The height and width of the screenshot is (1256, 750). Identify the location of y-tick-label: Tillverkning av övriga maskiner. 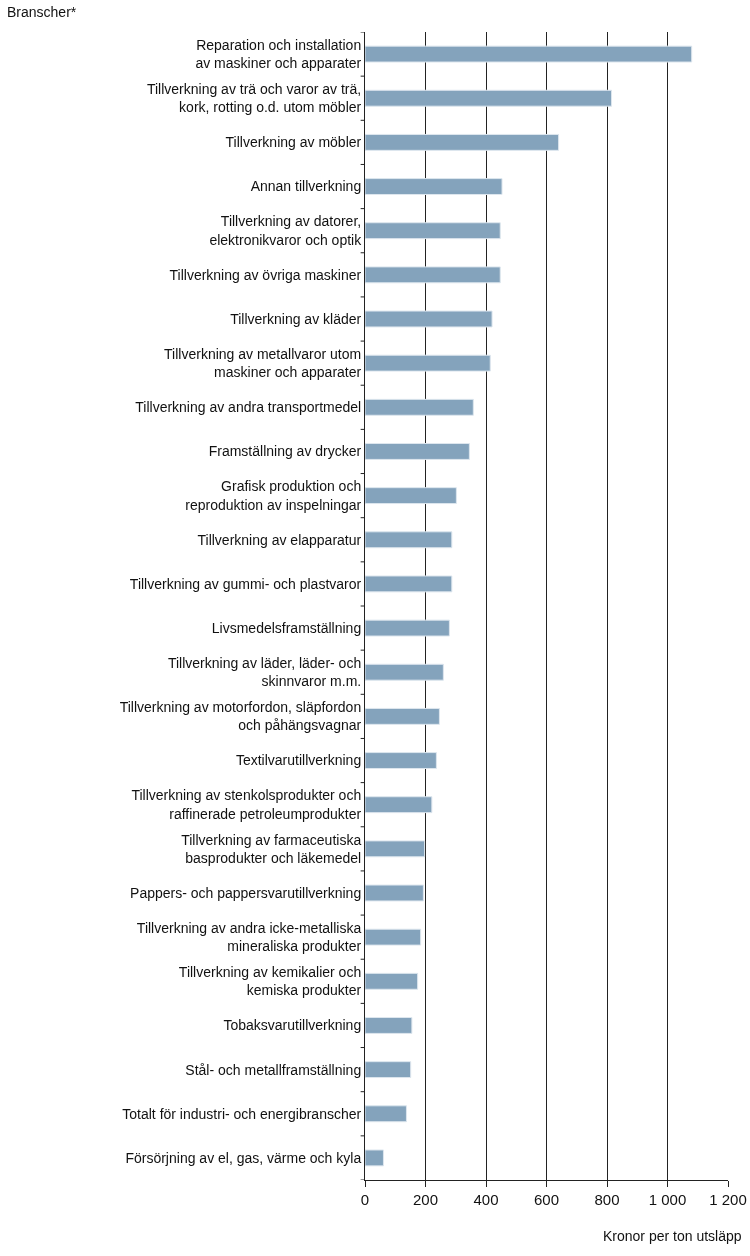
(265, 274).